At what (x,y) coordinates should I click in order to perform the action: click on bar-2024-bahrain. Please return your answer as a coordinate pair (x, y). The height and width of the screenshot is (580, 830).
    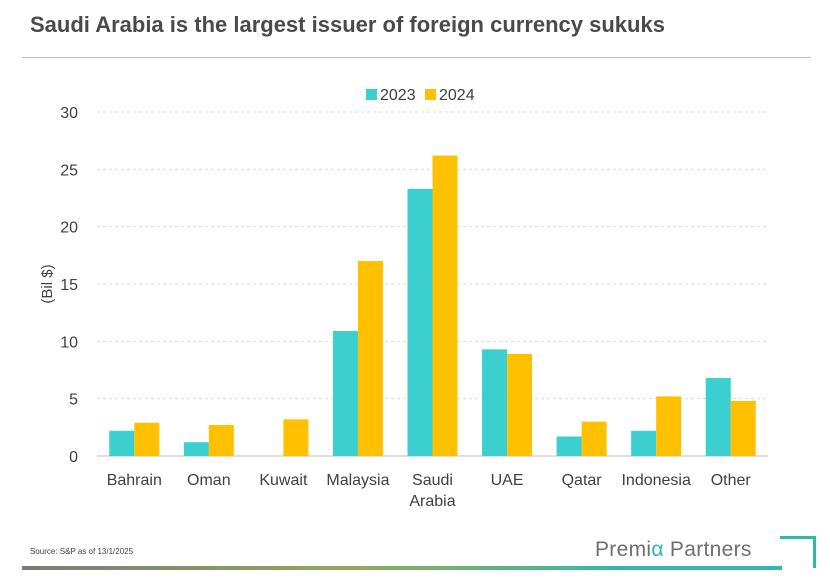
    Looking at the image, I should click on (147, 439).